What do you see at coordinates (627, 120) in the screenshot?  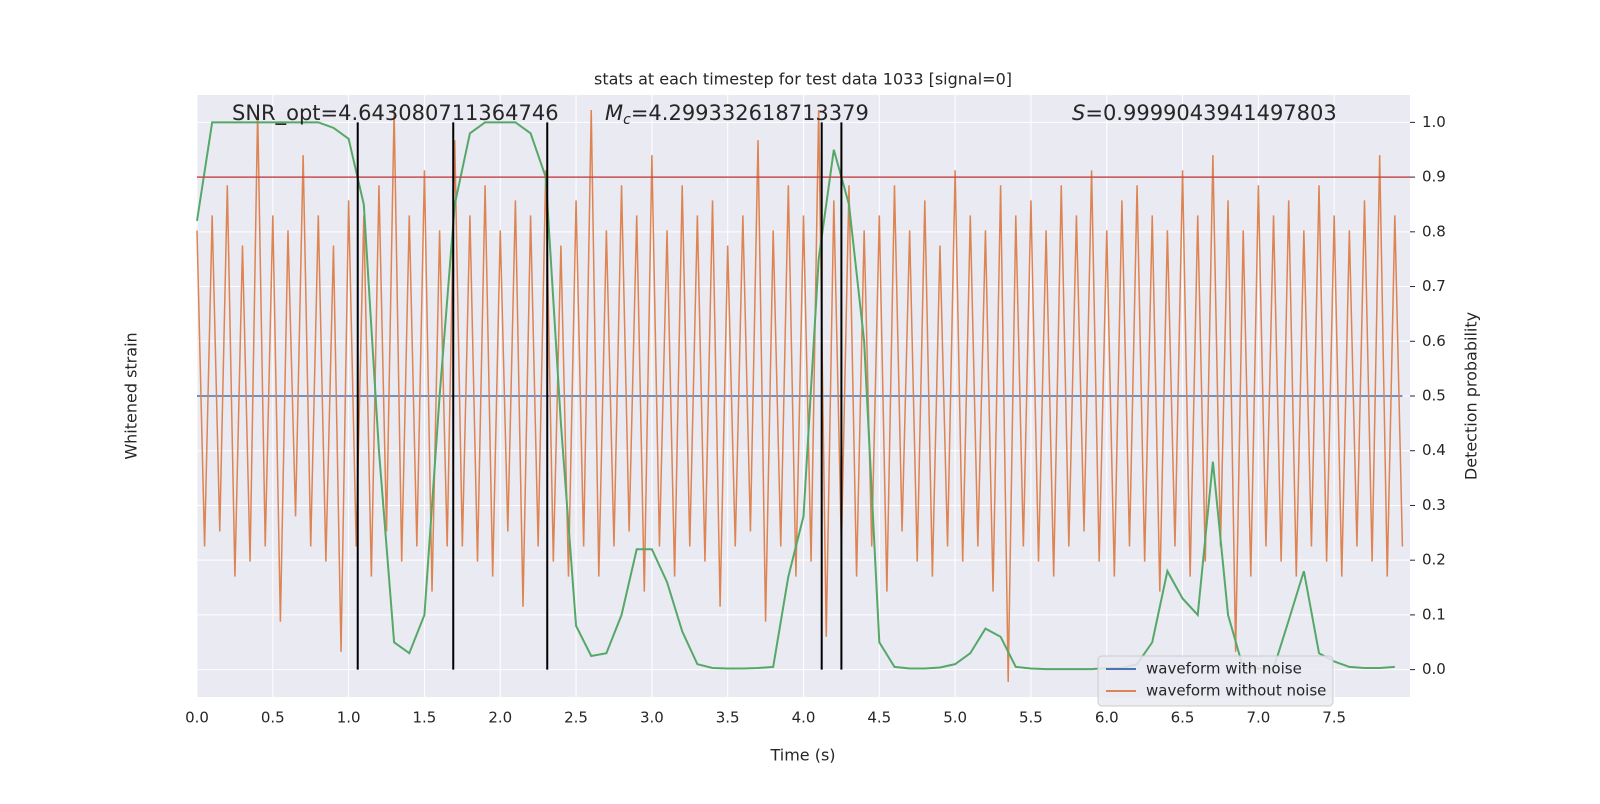 I see `mc-subscript: c` at bounding box center [627, 120].